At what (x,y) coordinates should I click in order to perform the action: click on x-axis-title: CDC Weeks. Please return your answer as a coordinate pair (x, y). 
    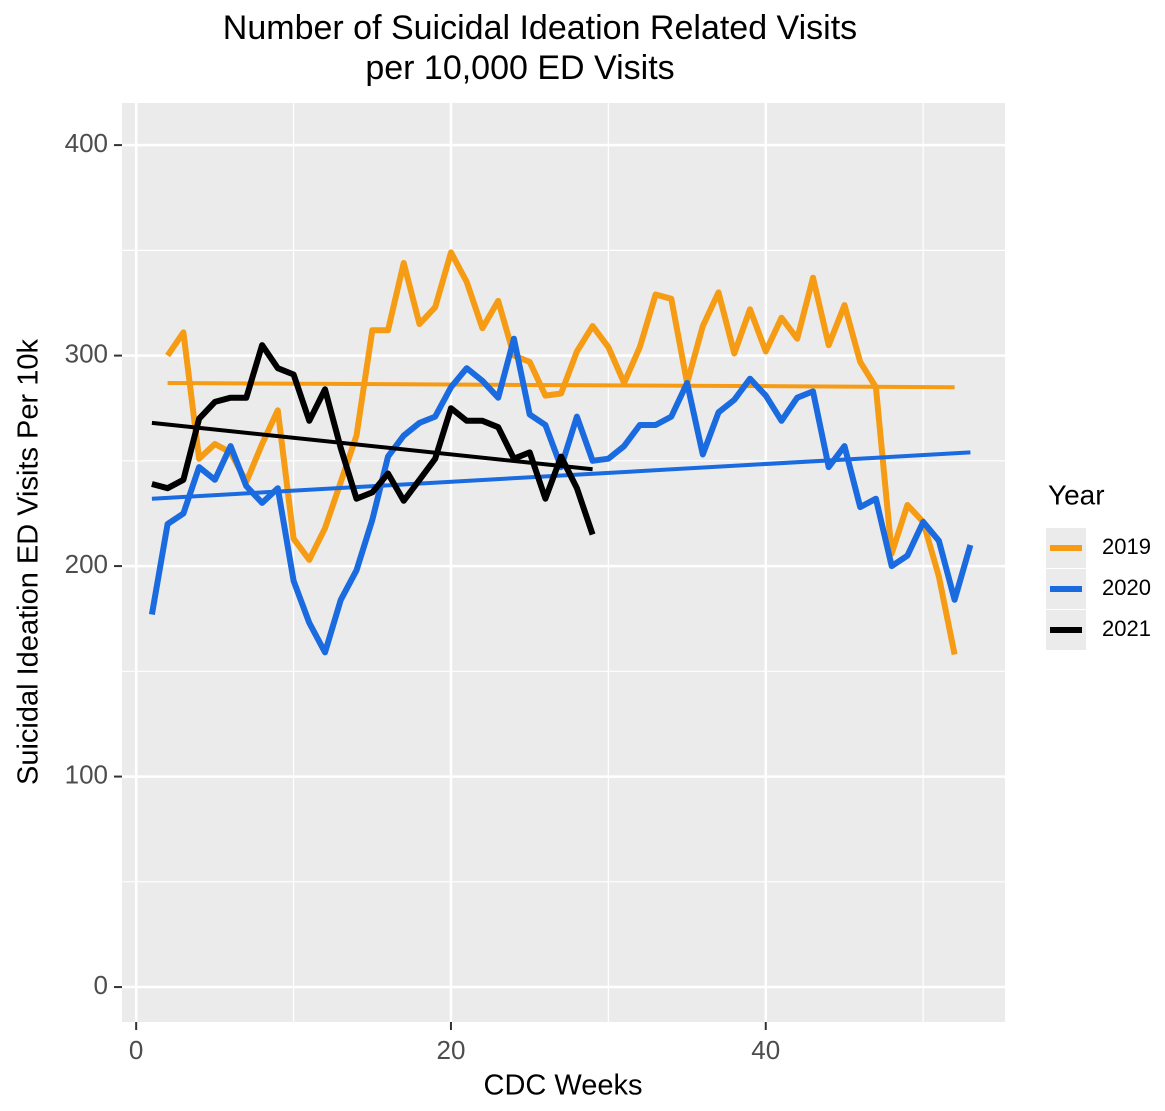
    Looking at the image, I should click on (563, 1086).